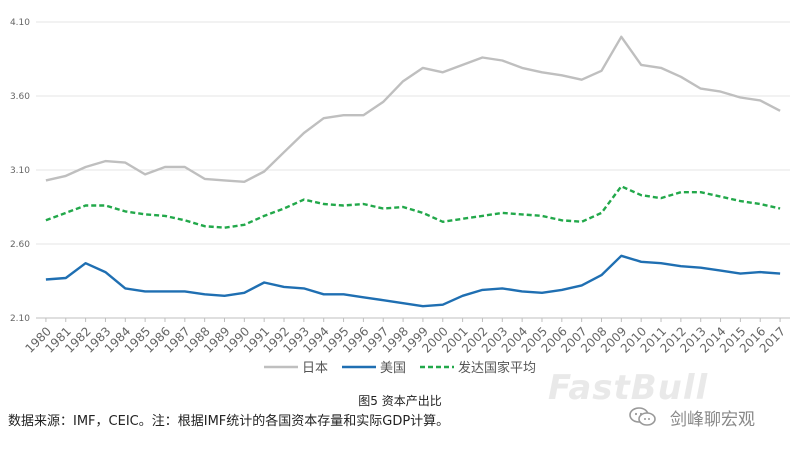 This screenshot has height=450, width=800. What do you see at coordinates (642, 416) in the screenshot?
I see `wechat-icon` at bounding box center [642, 416].